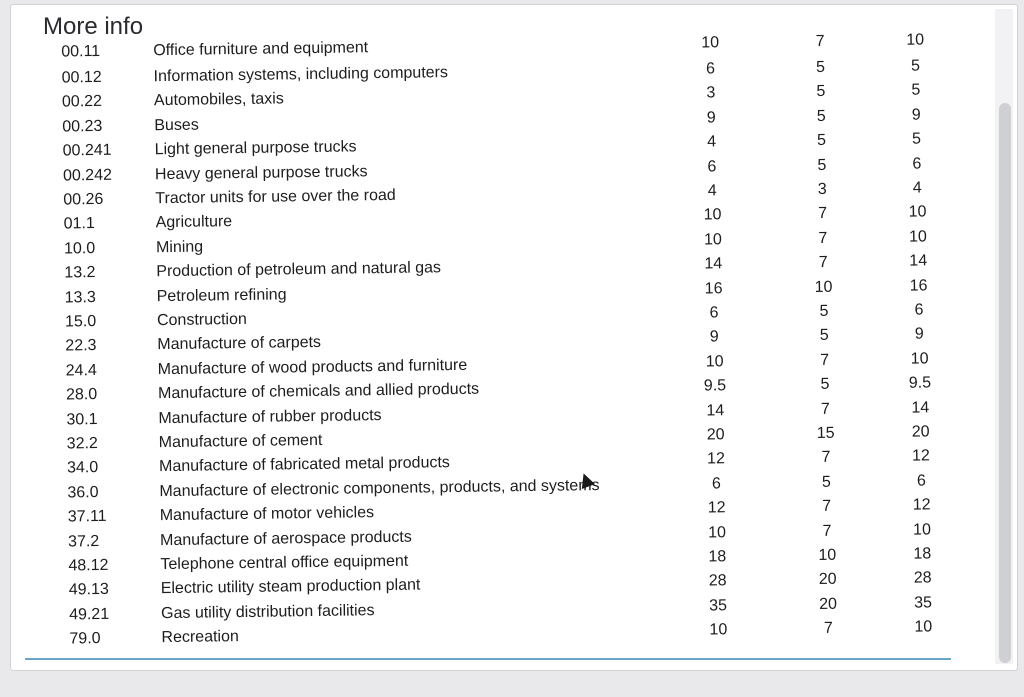 The height and width of the screenshot is (697, 1024). Describe the element at coordinates (80, 322) in the screenshot. I see `cell-code: 15.0` at that location.